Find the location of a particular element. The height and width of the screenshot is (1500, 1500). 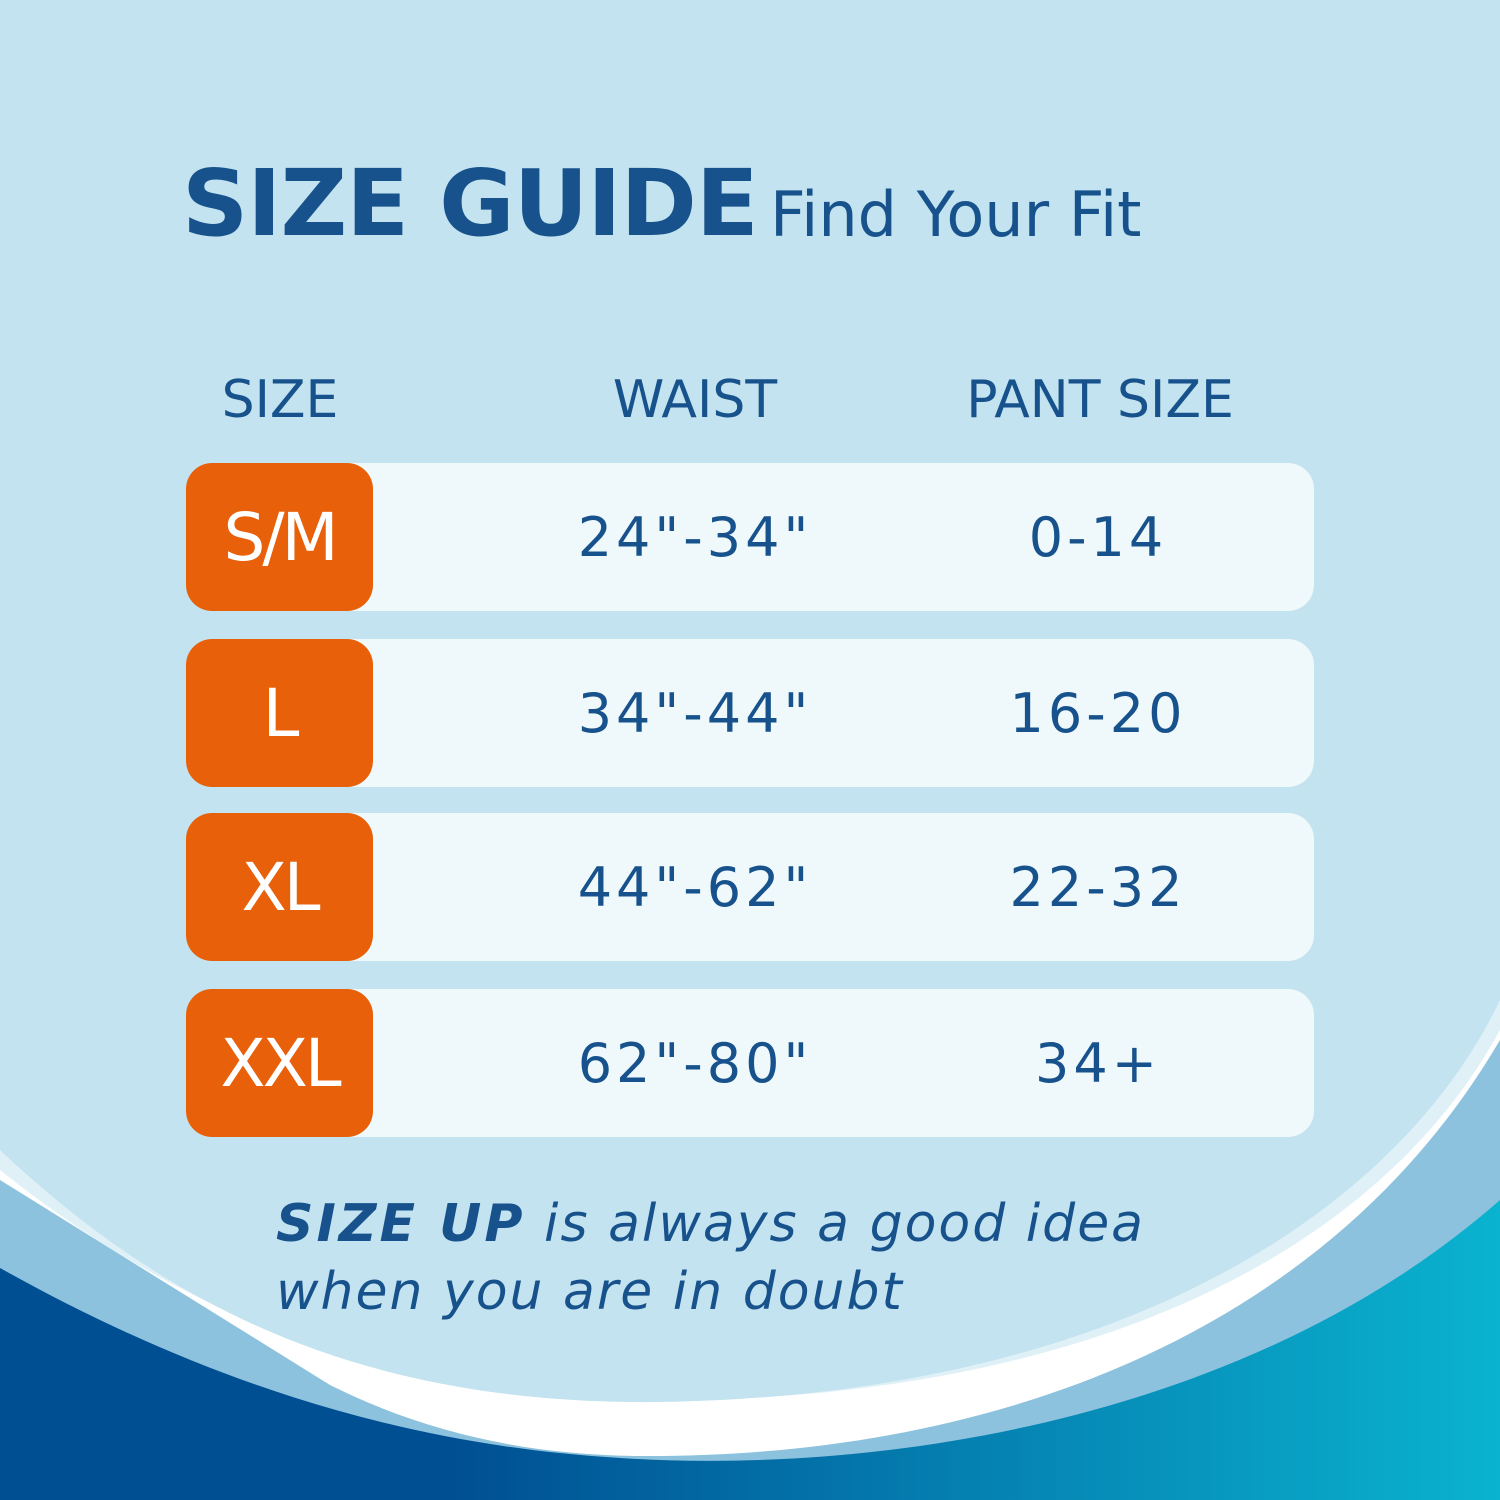

waist-value: 44"-62" is located at coordinates (695, 887).